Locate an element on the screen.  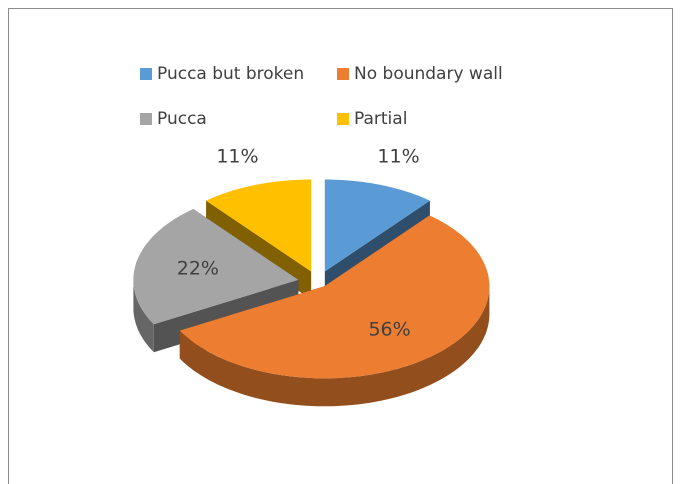
legend-label: No boundary wall is located at coordinates (428, 74).